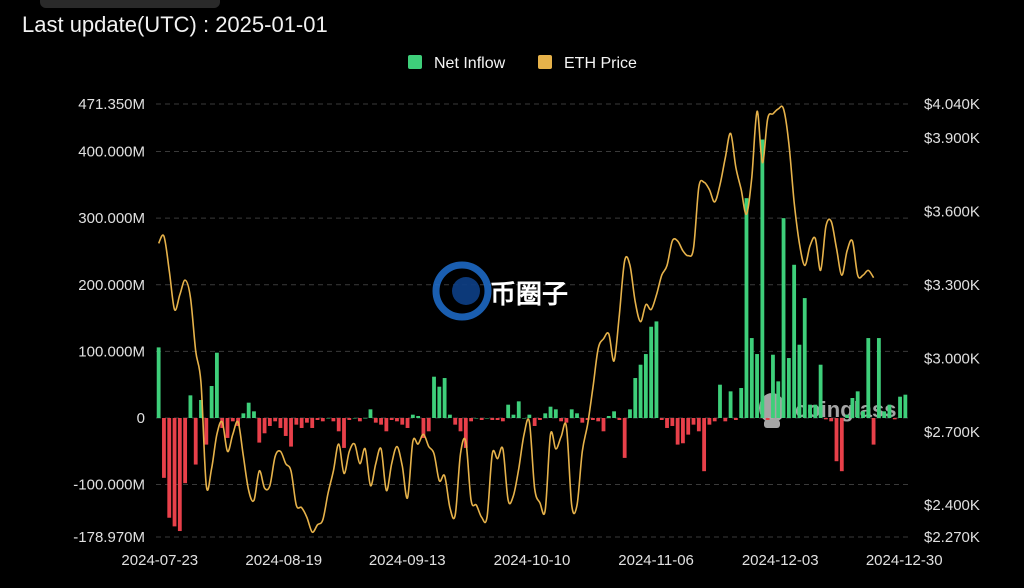 This screenshot has width=1024, height=588. What do you see at coordinates (111, 285) in the screenshot?
I see `left-axis-tick-label: 200.000M` at bounding box center [111, 285].